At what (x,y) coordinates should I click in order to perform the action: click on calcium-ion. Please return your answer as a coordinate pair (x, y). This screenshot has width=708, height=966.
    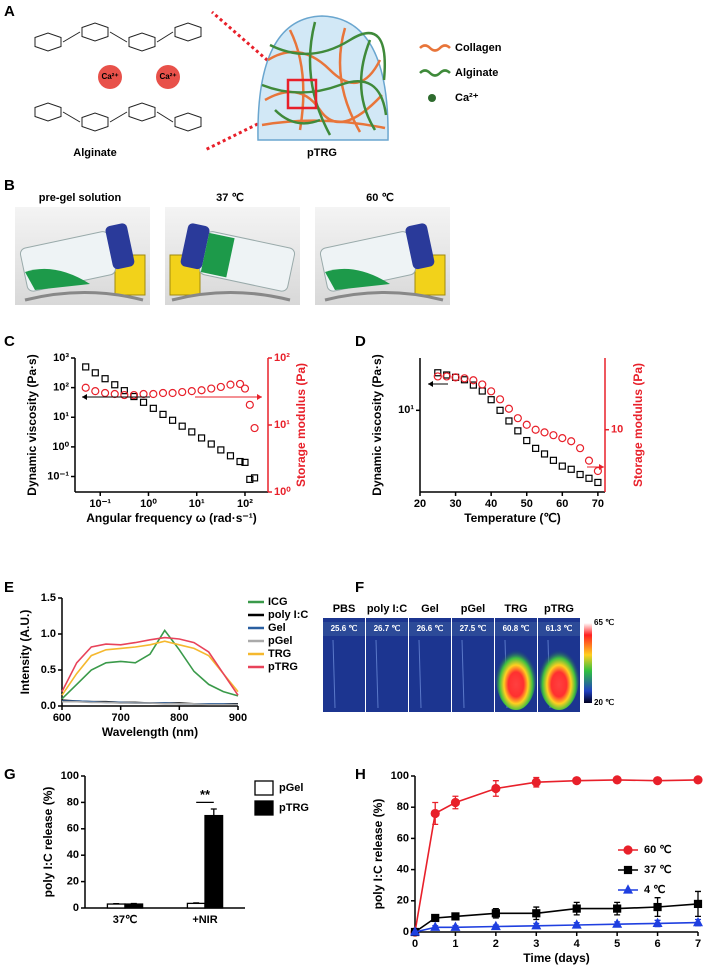
    Looking at the image, I should click on (110, 77).